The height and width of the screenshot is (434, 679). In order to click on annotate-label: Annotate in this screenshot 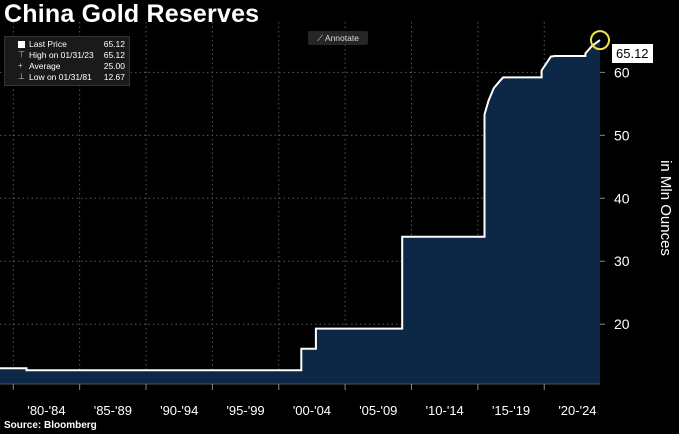, I will do `click(341, 38)`.